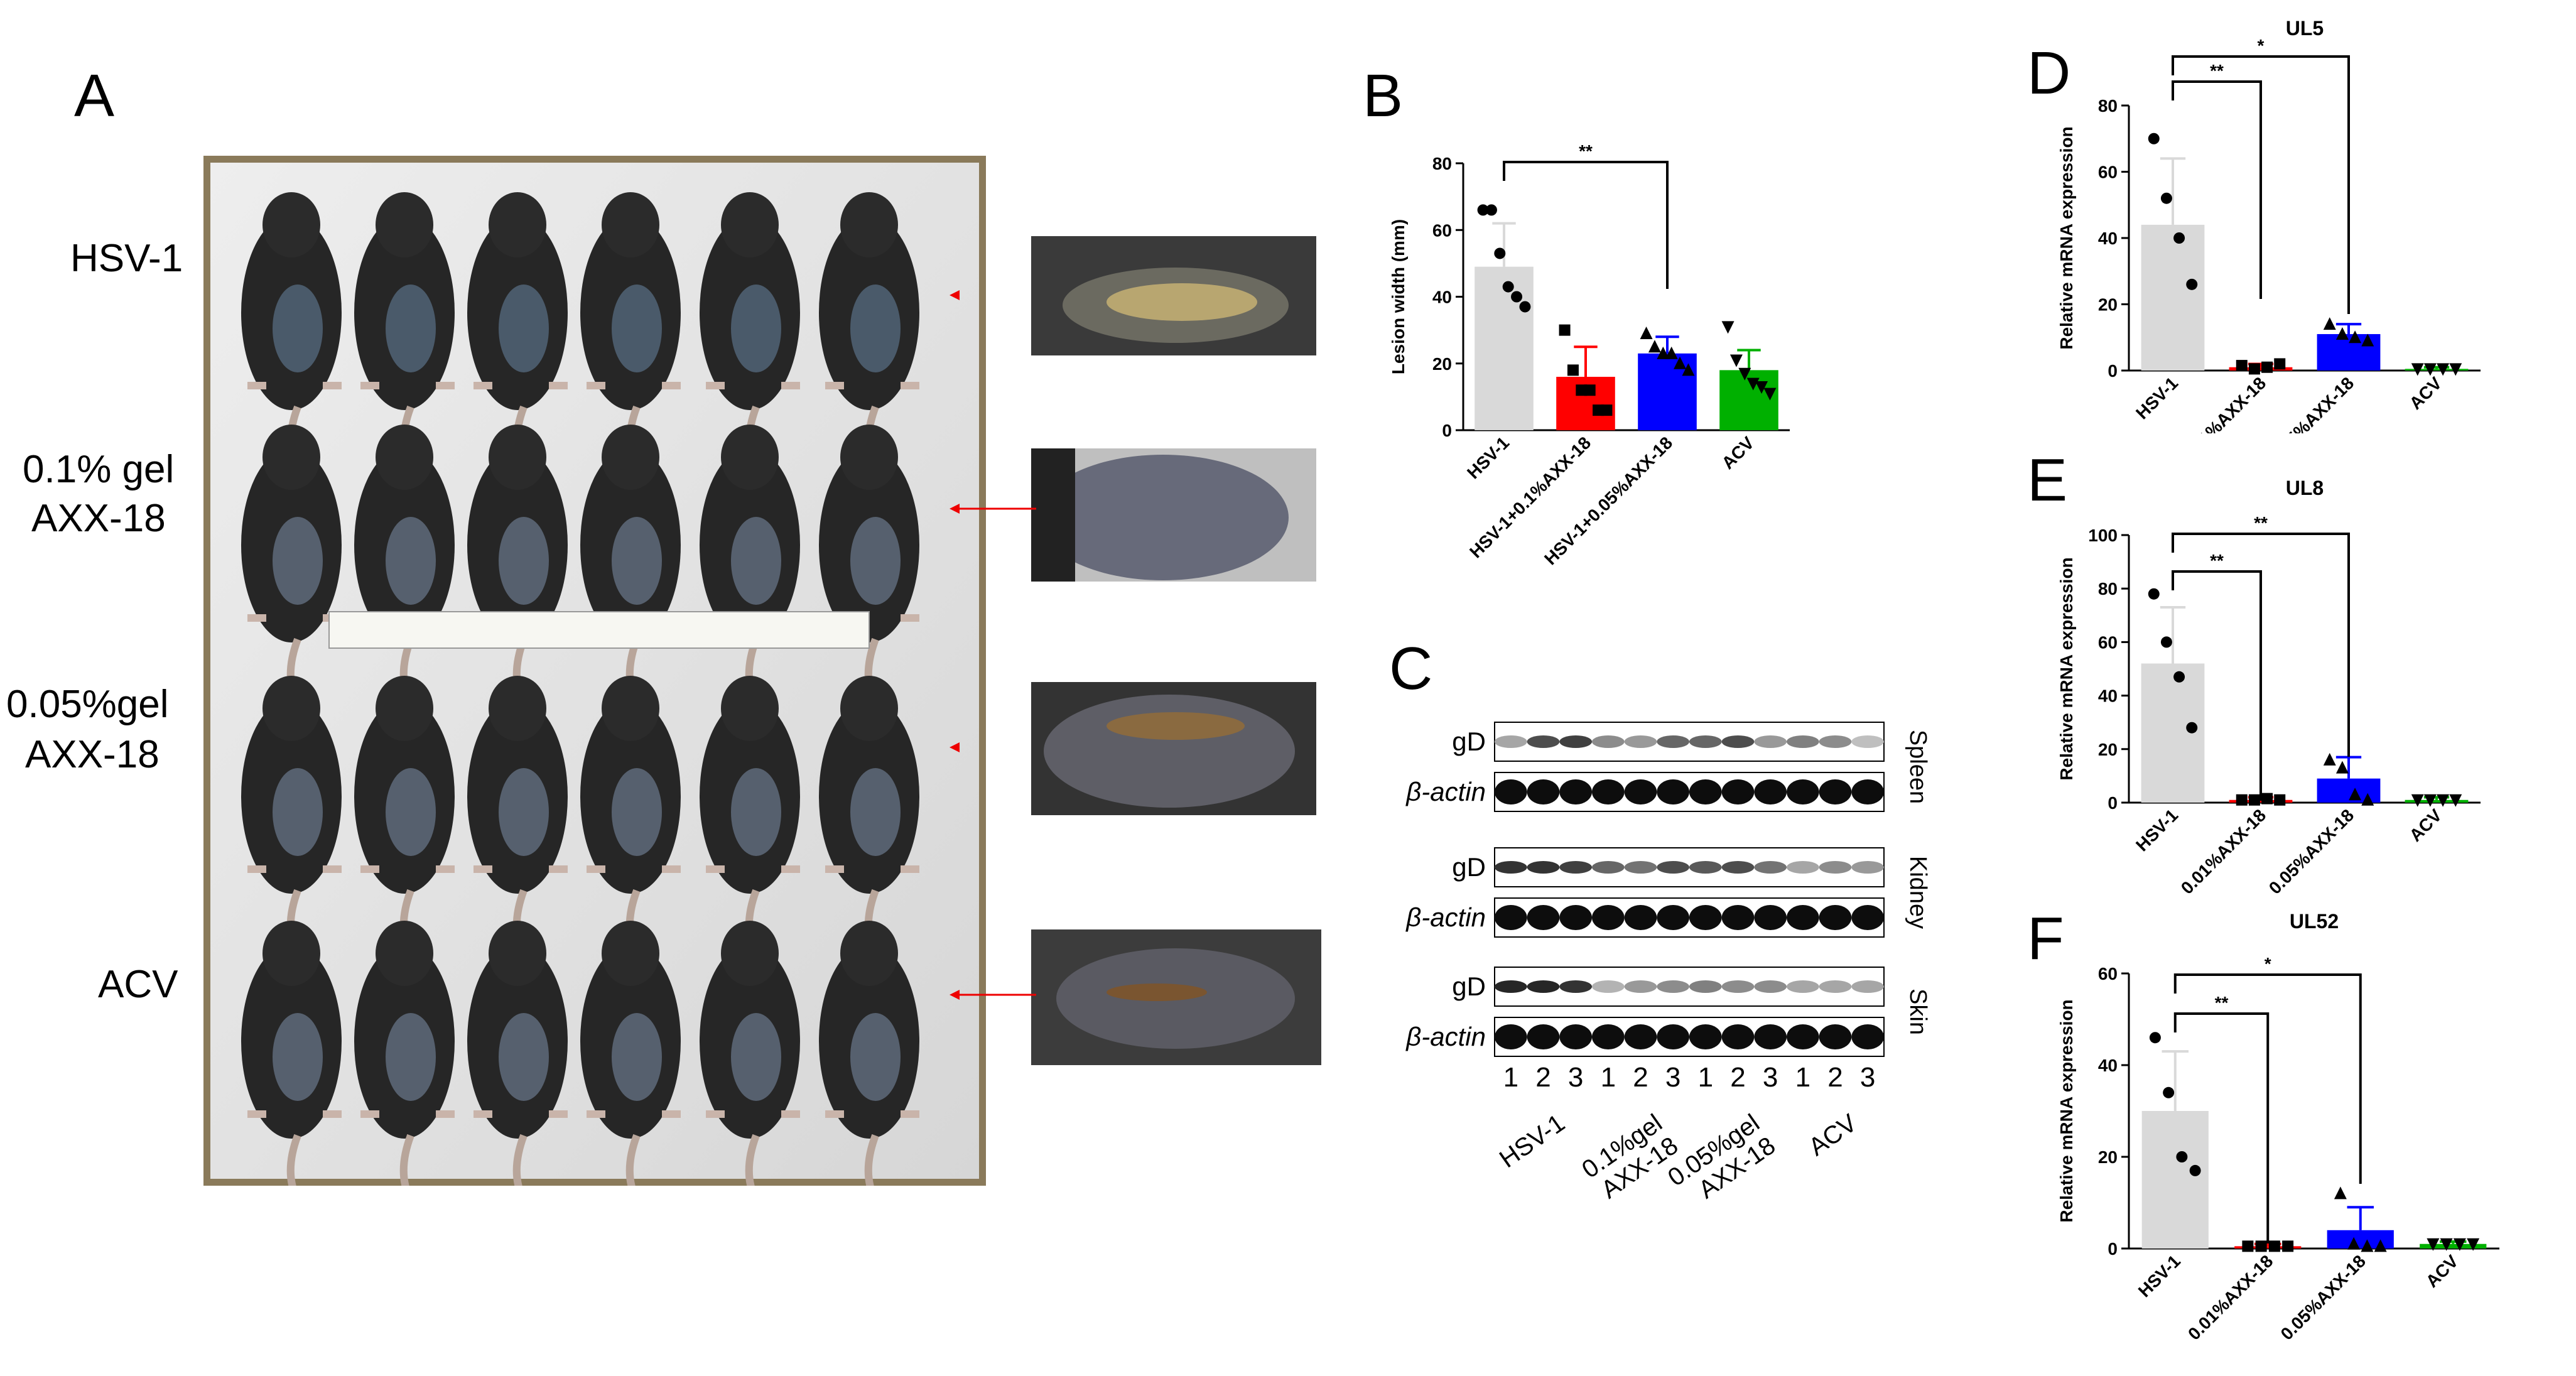 This screenshot has height=1376, width=2576. I want to click on x-tick-label: HSV-1, so click(1488, 458).